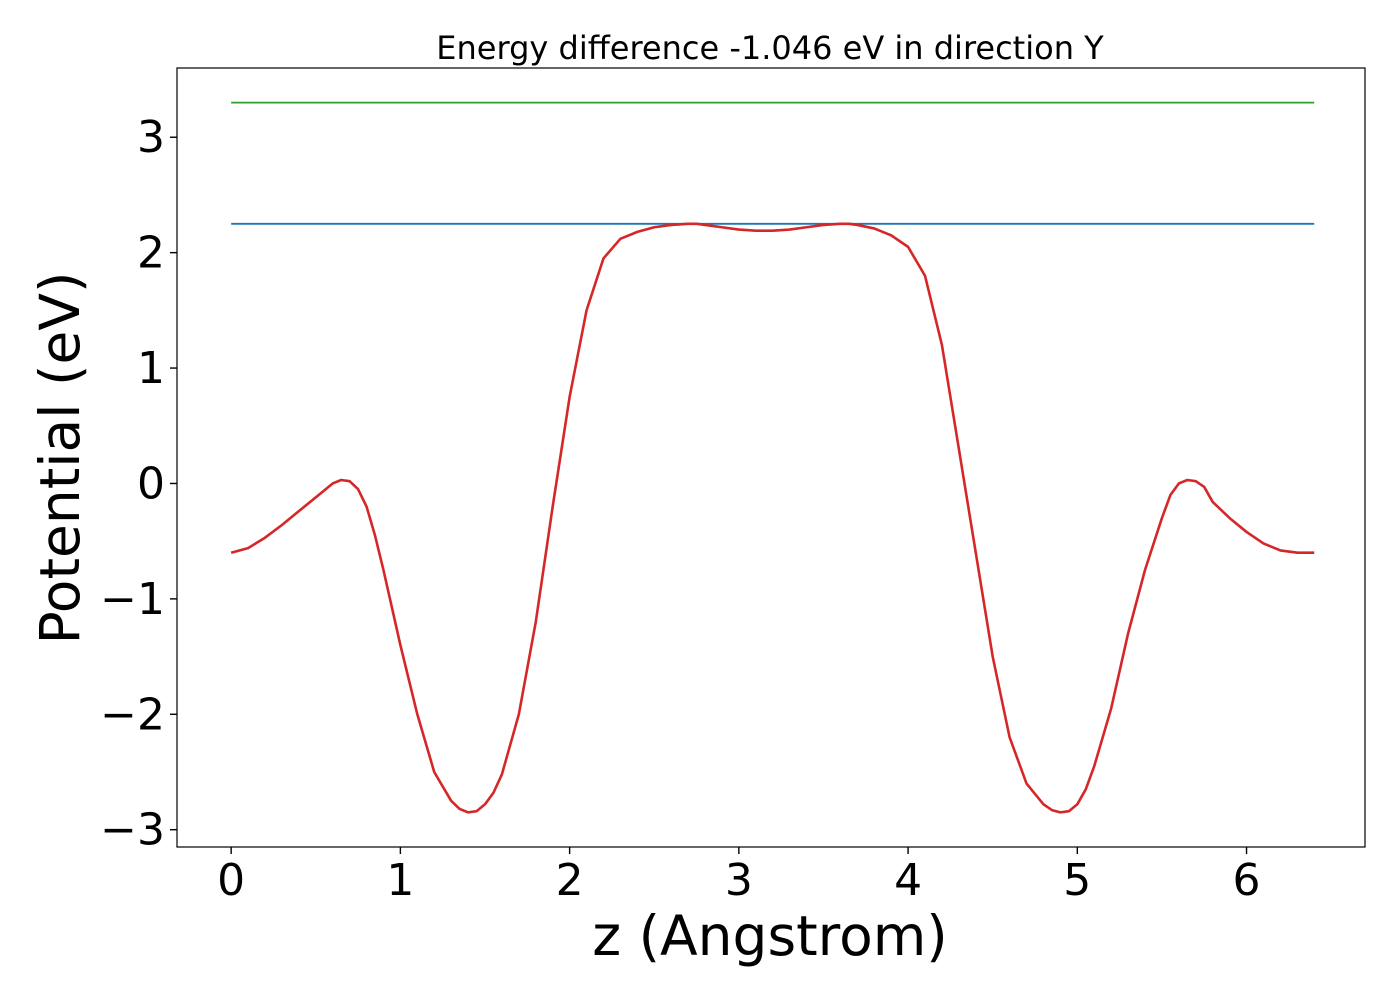 The image size is (1400, 1000). What do you see at coordinates (132, 830) in the screenshot?
I see `y-tick-label: −3` at bounding box center [132, 830].